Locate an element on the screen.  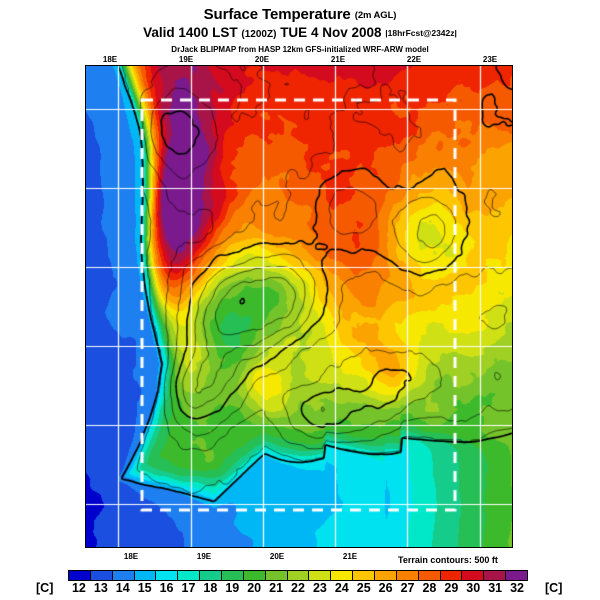
temperature-colorbar is located at coordinates (298, 575).